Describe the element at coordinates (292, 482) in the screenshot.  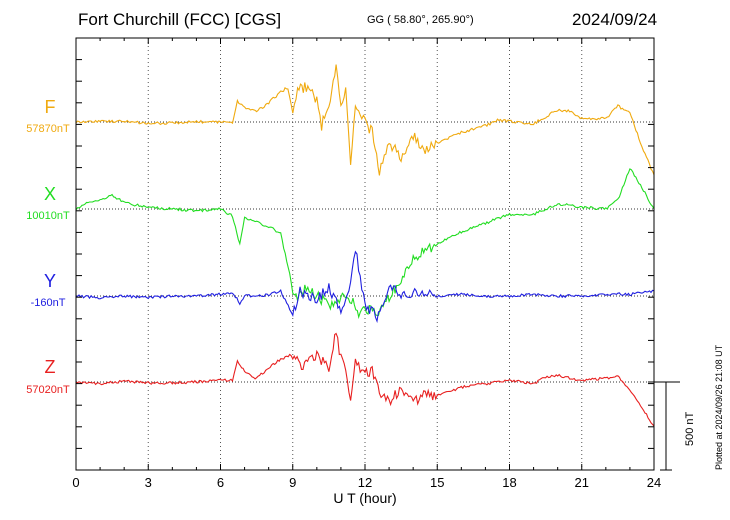
I see `x-tick-label: 9` at that location.